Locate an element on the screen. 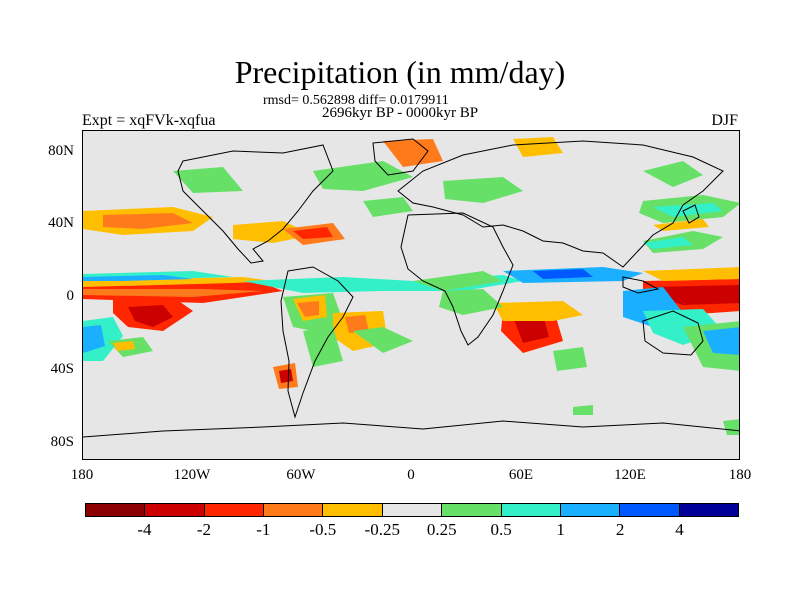 Image resolution: width=800 pixels, height=600 pixels. colorbar-label: 0.5 is located at coordinates (501, 529).